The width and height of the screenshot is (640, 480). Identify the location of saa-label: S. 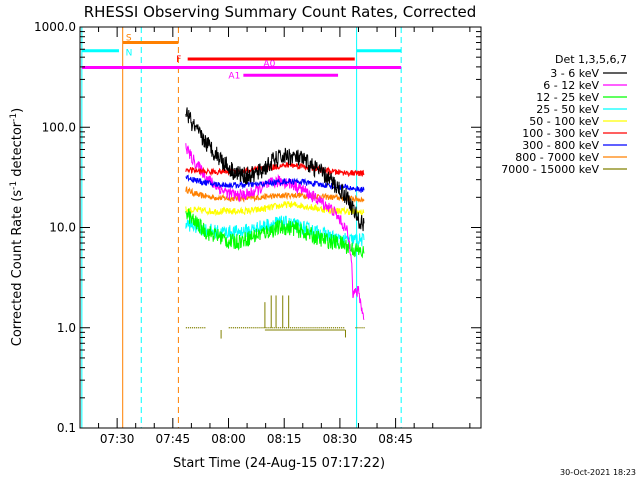
(129, 39).